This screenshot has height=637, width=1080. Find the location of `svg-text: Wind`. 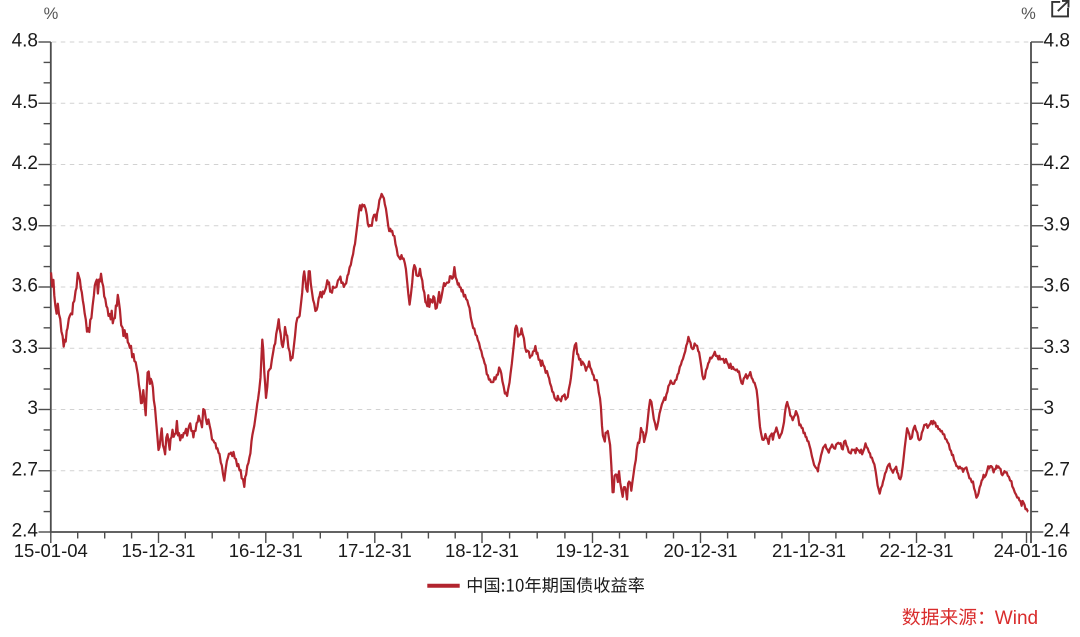

svg-text: Wind is located at coordinates (1016, 618).